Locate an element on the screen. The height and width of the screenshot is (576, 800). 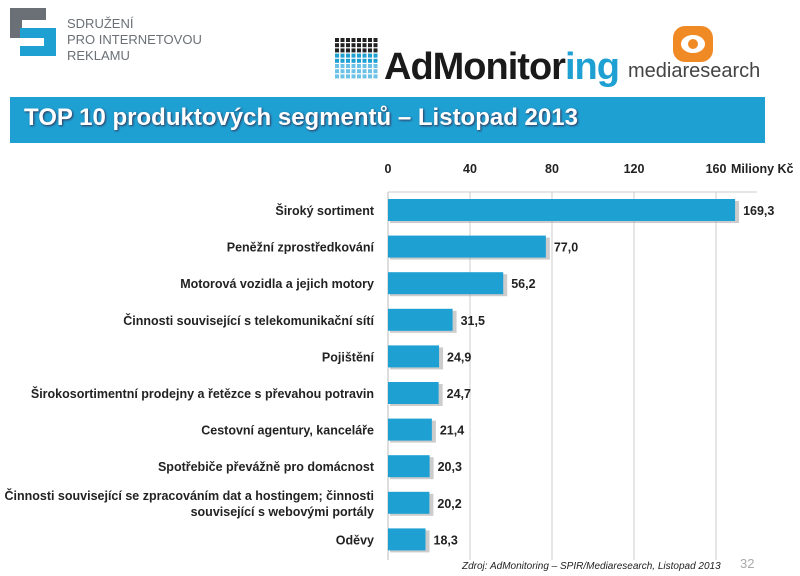
spir-logo-text: SDRUŽENÍ PRO INTERNETOVOU REKLAMU is located at coordinates (134, 40).